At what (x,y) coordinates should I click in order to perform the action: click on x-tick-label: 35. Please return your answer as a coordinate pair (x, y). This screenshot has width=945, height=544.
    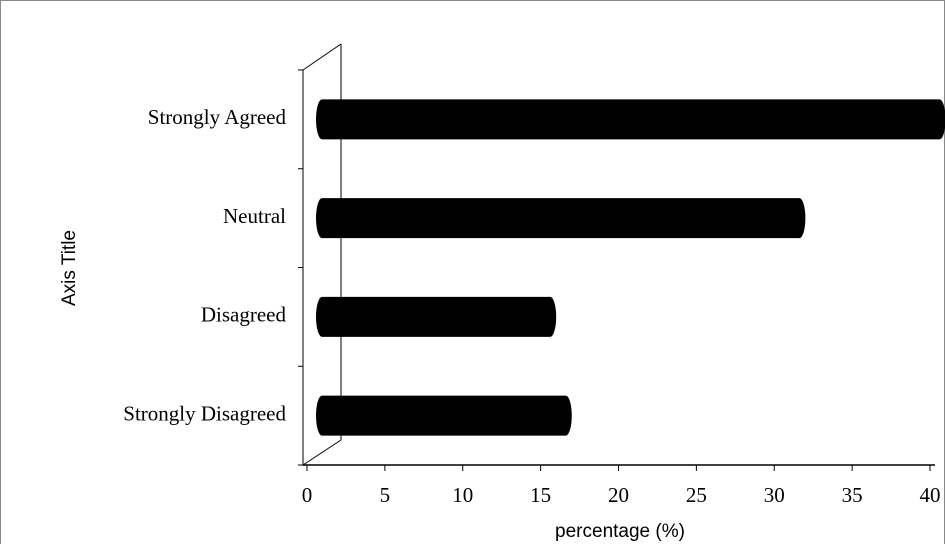
    Looking at the image, I should click on (852, 495).